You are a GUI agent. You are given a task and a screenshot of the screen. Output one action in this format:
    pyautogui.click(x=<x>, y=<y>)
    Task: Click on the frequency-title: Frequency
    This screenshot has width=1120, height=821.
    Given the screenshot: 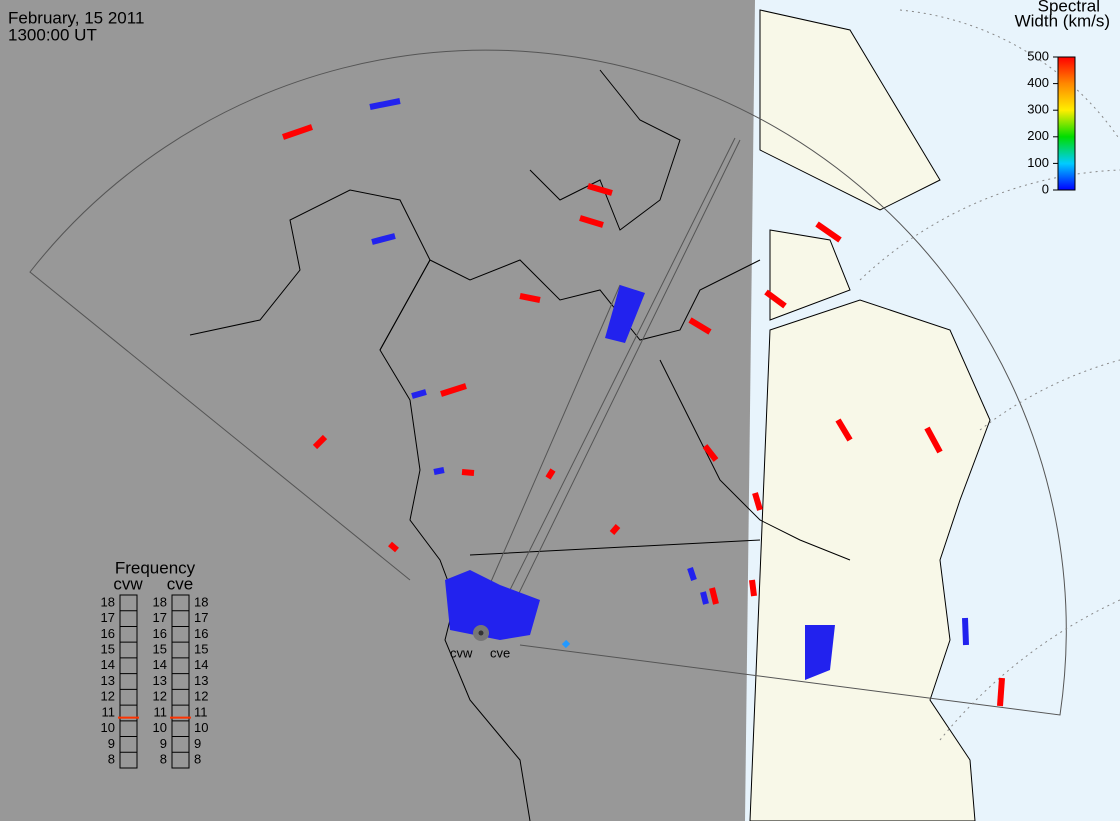 What is the action you would take?
    pyautogui.click(x=155, y=567)
    